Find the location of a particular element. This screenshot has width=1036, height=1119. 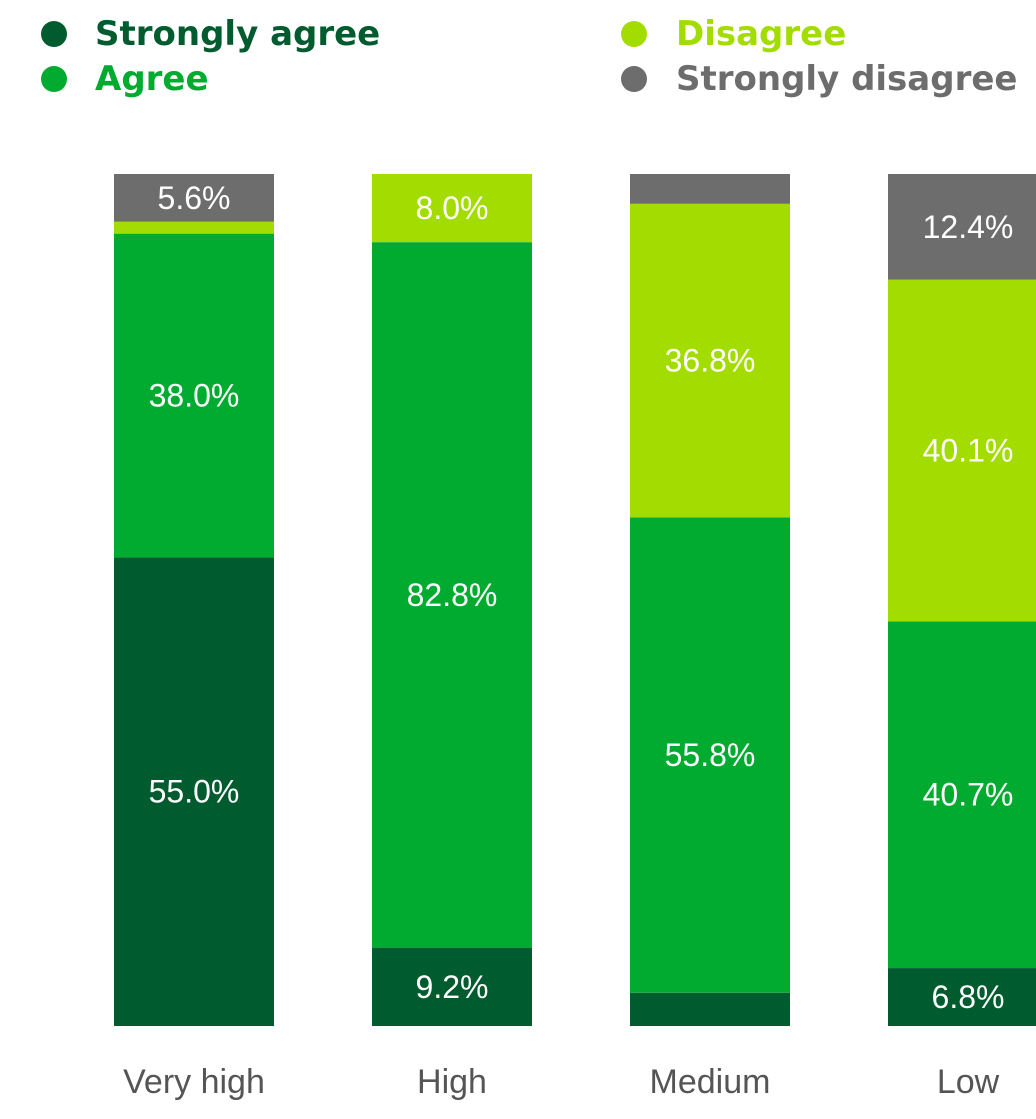

segment-low-strongly-disagree is located at coordinates (962, 227).